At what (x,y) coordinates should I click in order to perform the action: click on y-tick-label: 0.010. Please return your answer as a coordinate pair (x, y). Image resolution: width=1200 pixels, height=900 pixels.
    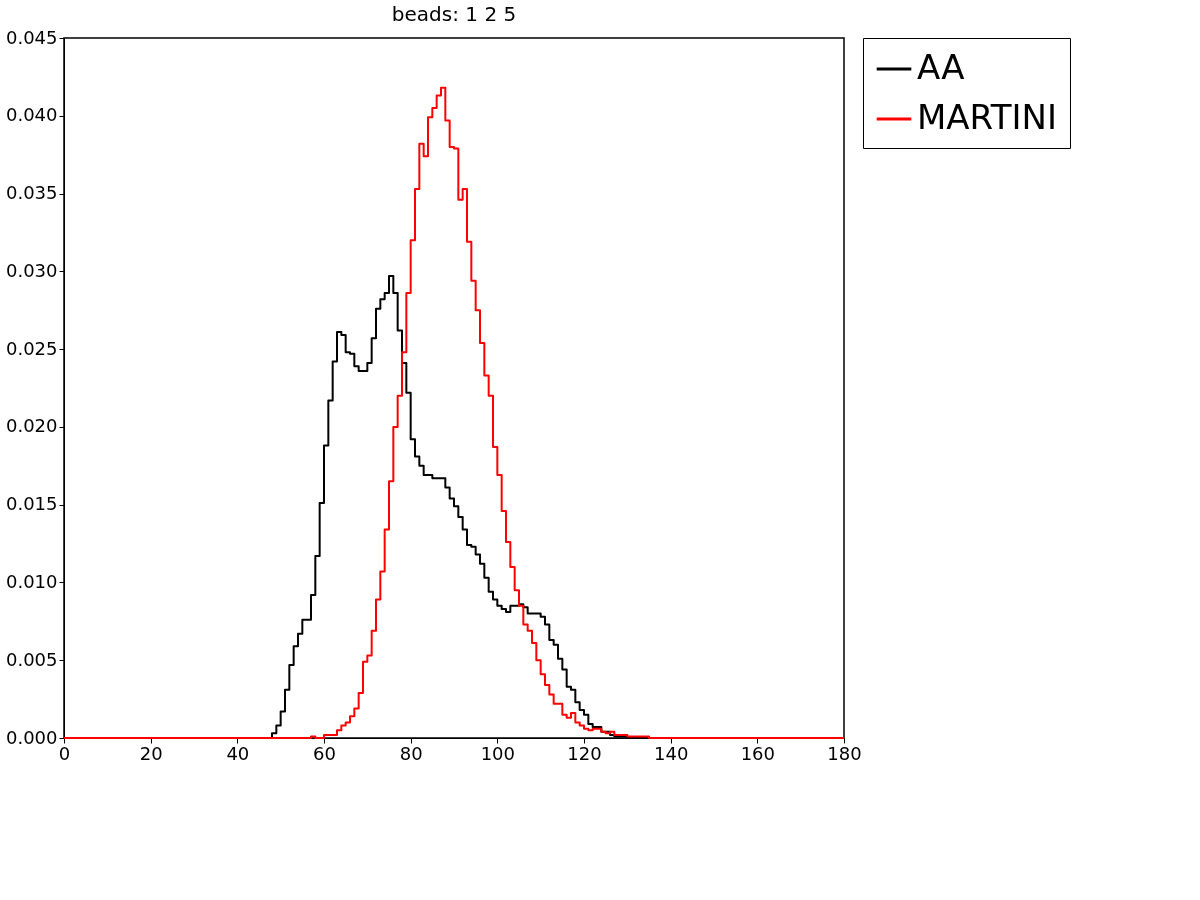
    Looking at the image, I should click on (31, 581).